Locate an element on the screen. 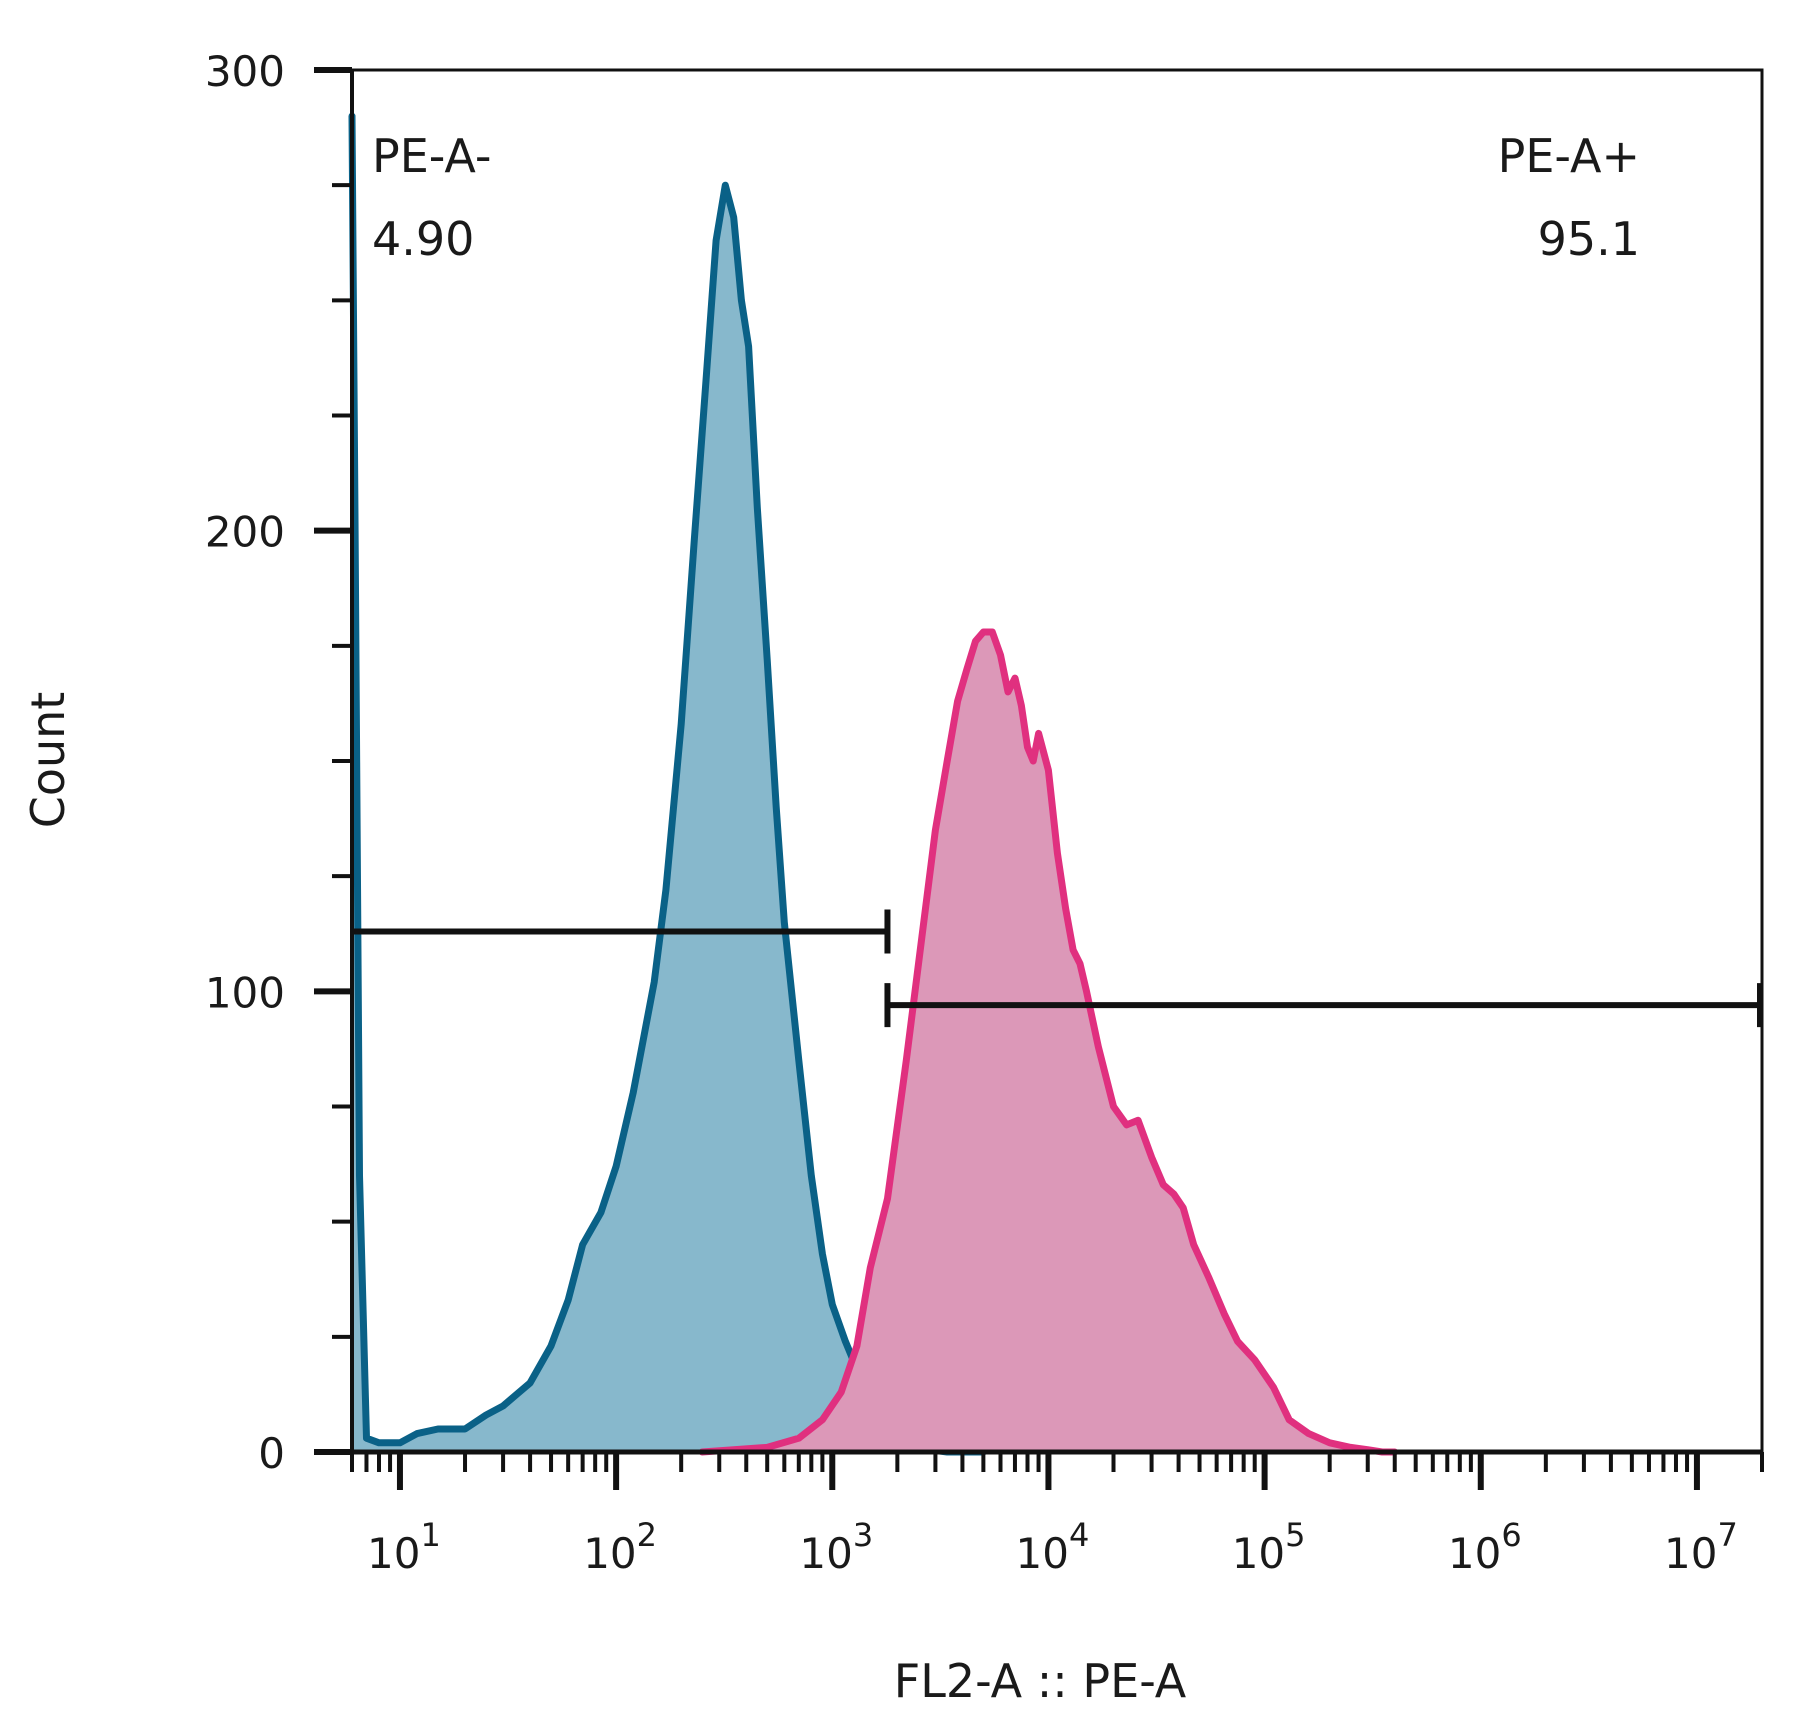 The image size is (1800, 1729). x-axis: 10¹ 10² 10³ 10⁴ 10⁵ 10⁶ 10⁷ is located at coordinates (1057, 1513).